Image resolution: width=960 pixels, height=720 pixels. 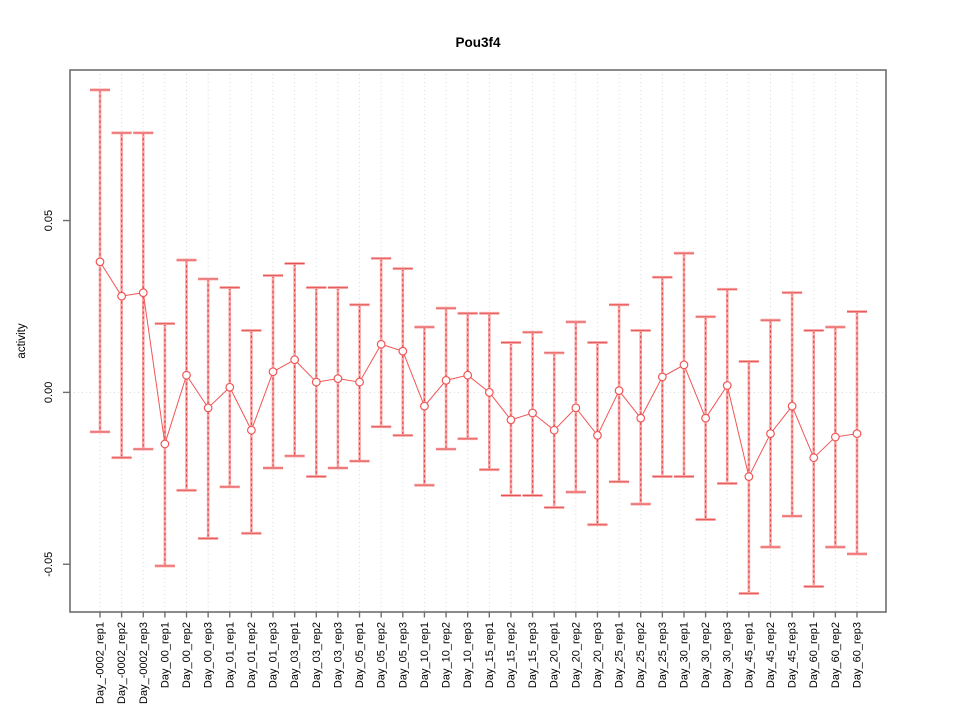 I want to click on x-tick-label: Day_15_rep3, so click(x=533, y=655).